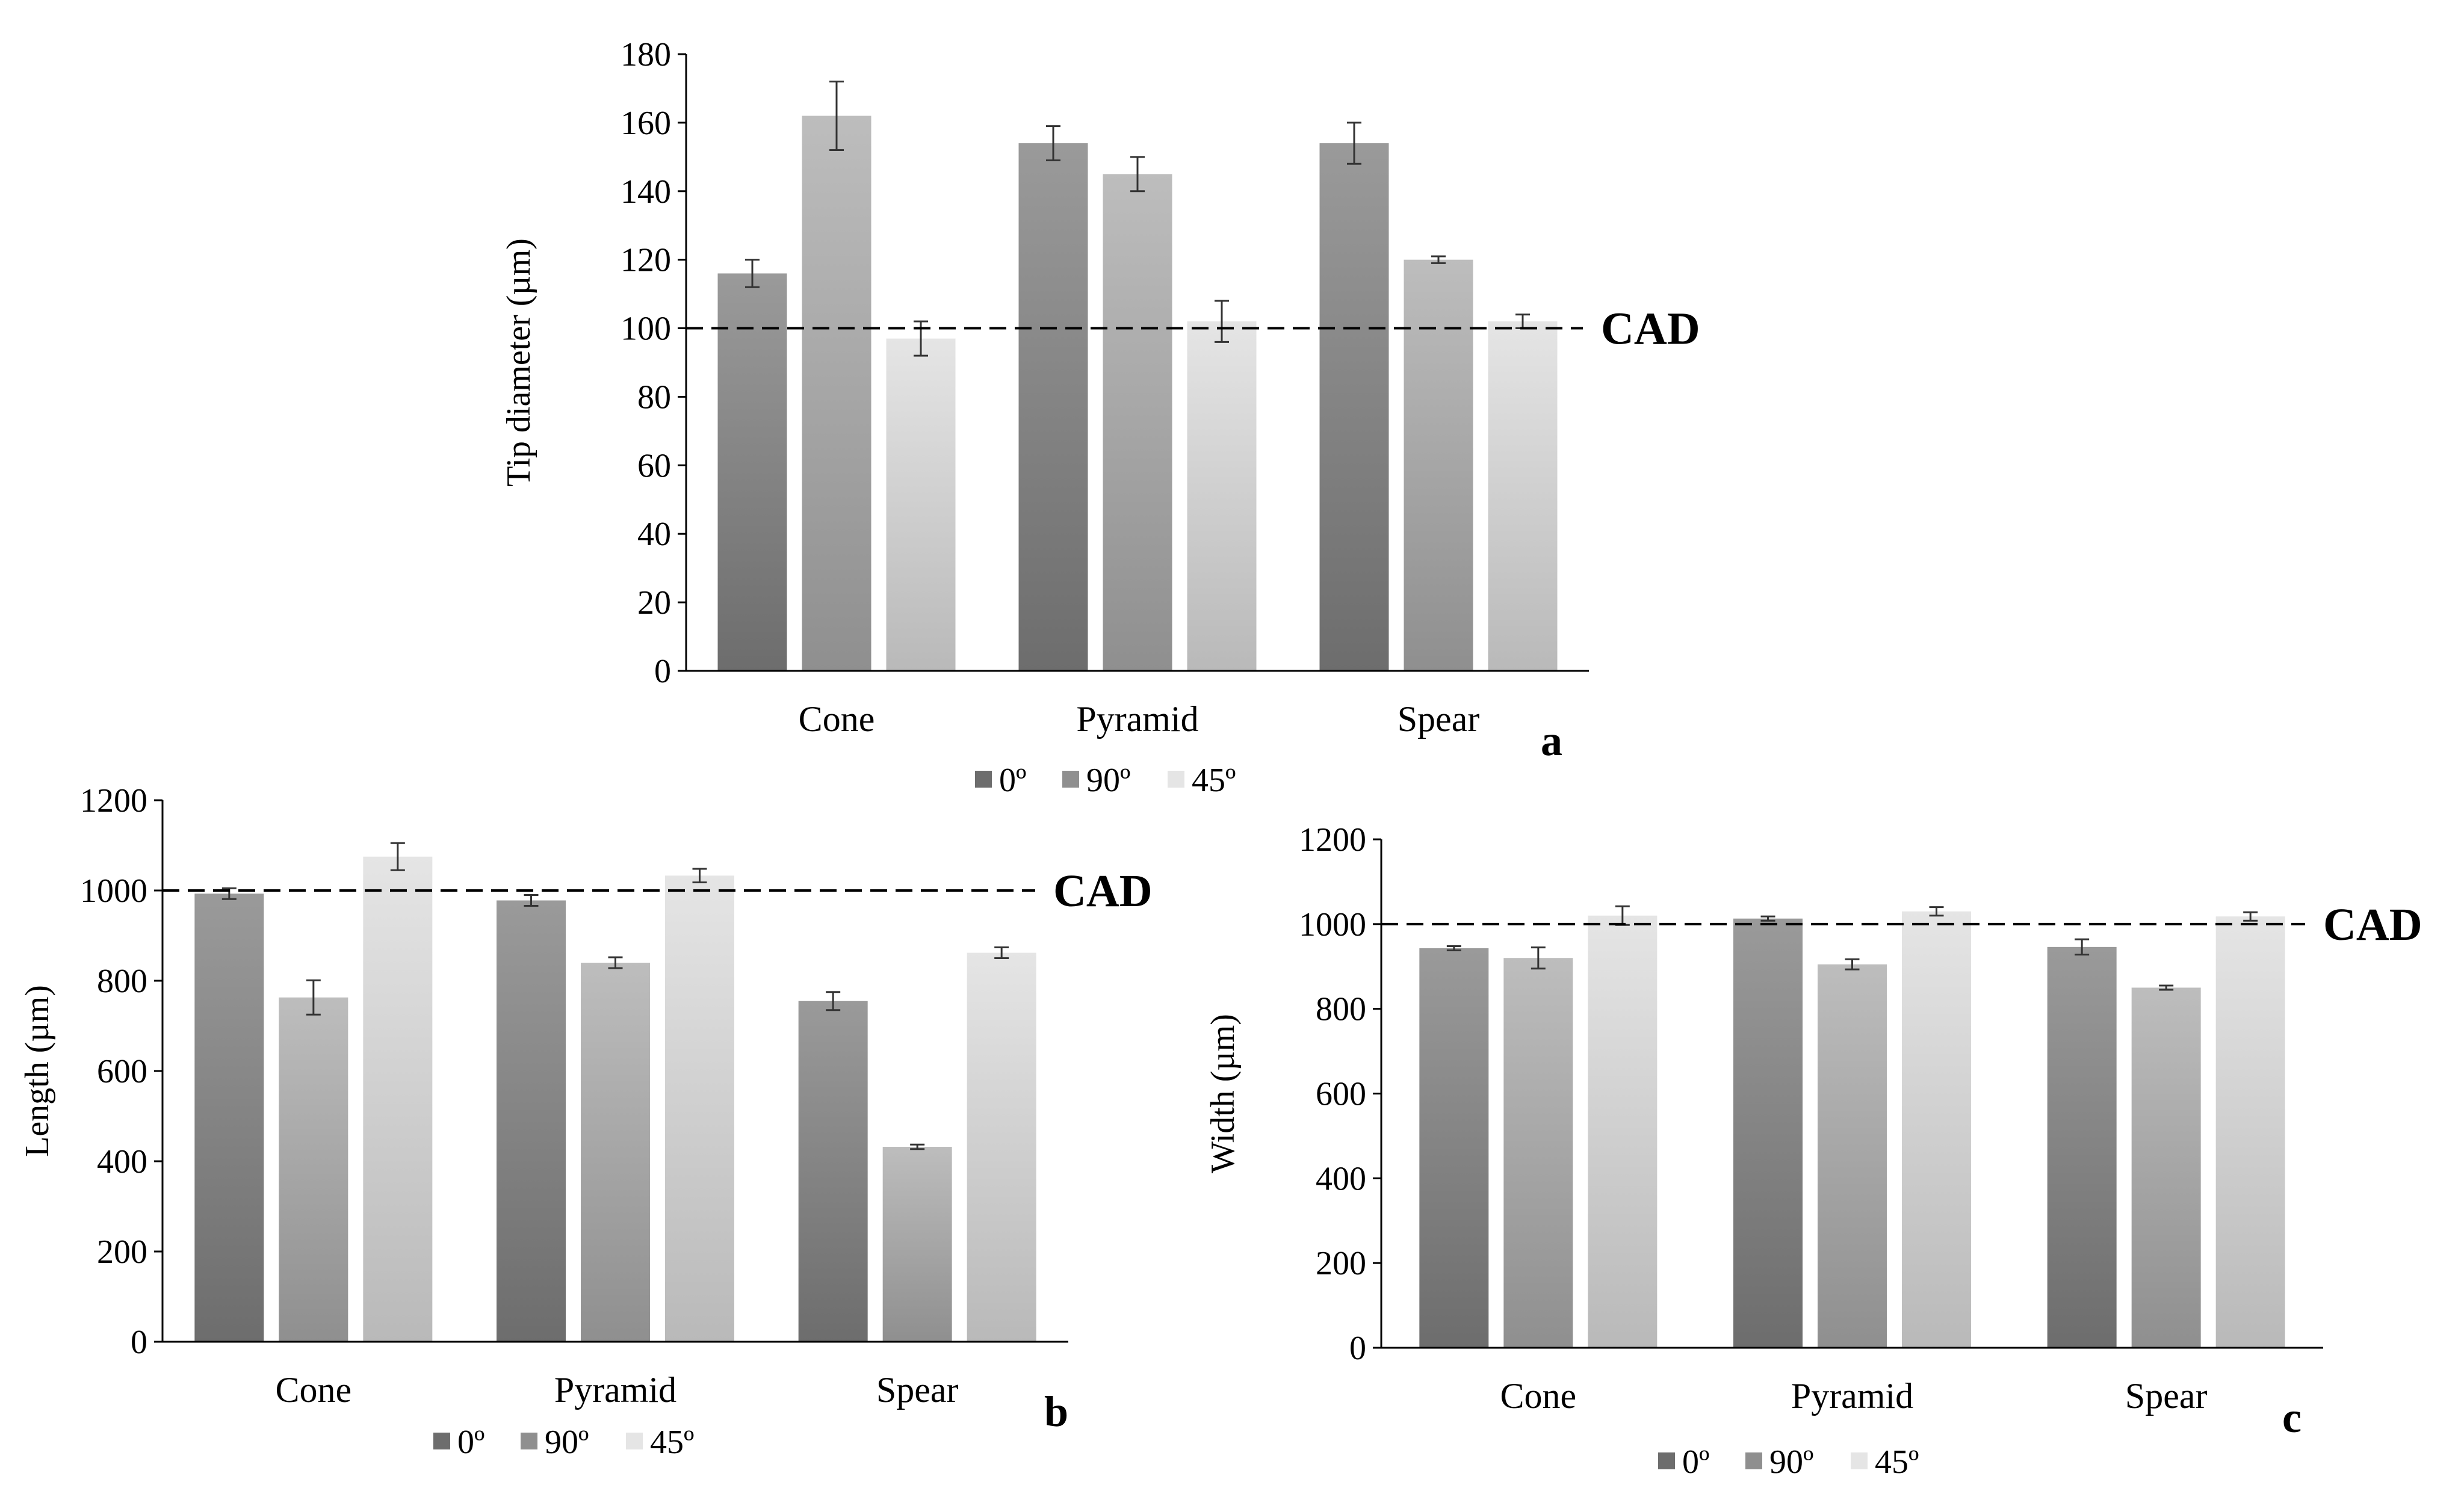  What do you see at coordinates (1223, 1093) in the screenshot?
I see `y-axis-title: Width (µm)` at bounding box center [1223, 1093].